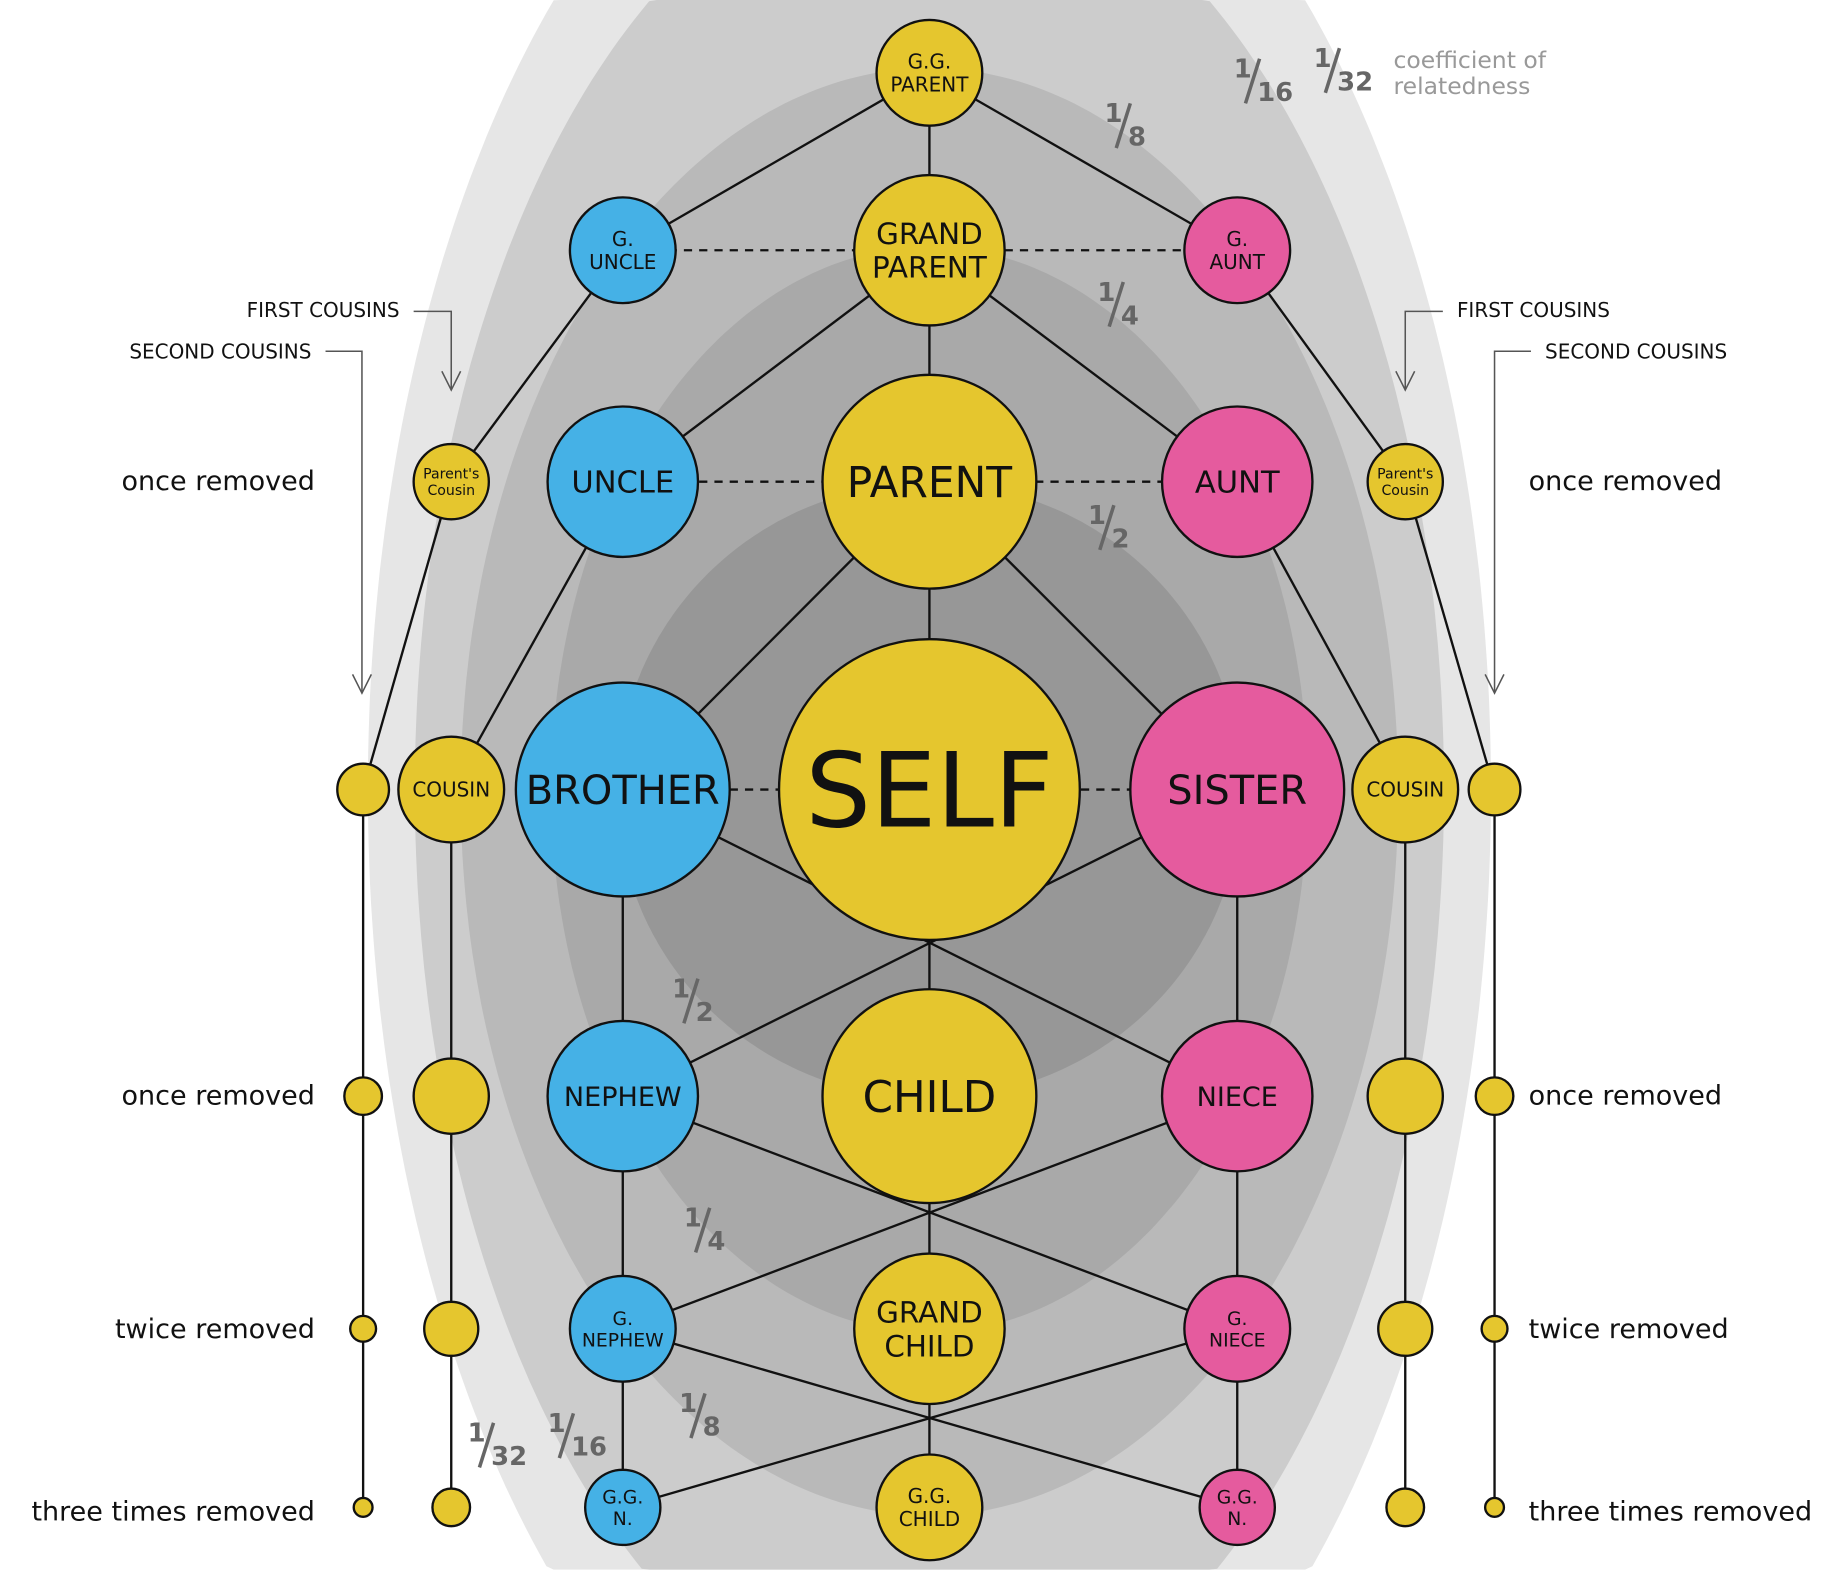 This screenshot has height=1572, width=1833. I want to click on node-label: COUSIN, so click(451, 790).